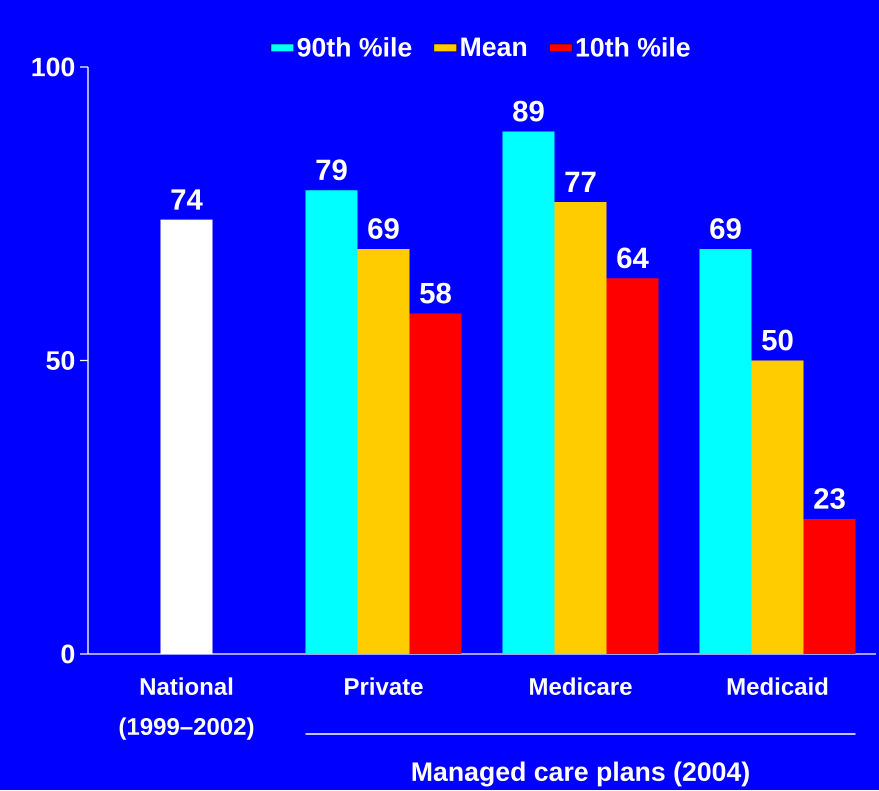 This screenshot has height=791, width=879. Describe the element at coordinates (355, 47) in the screenshot. I see `legend-label: 90th %ile` at that location.